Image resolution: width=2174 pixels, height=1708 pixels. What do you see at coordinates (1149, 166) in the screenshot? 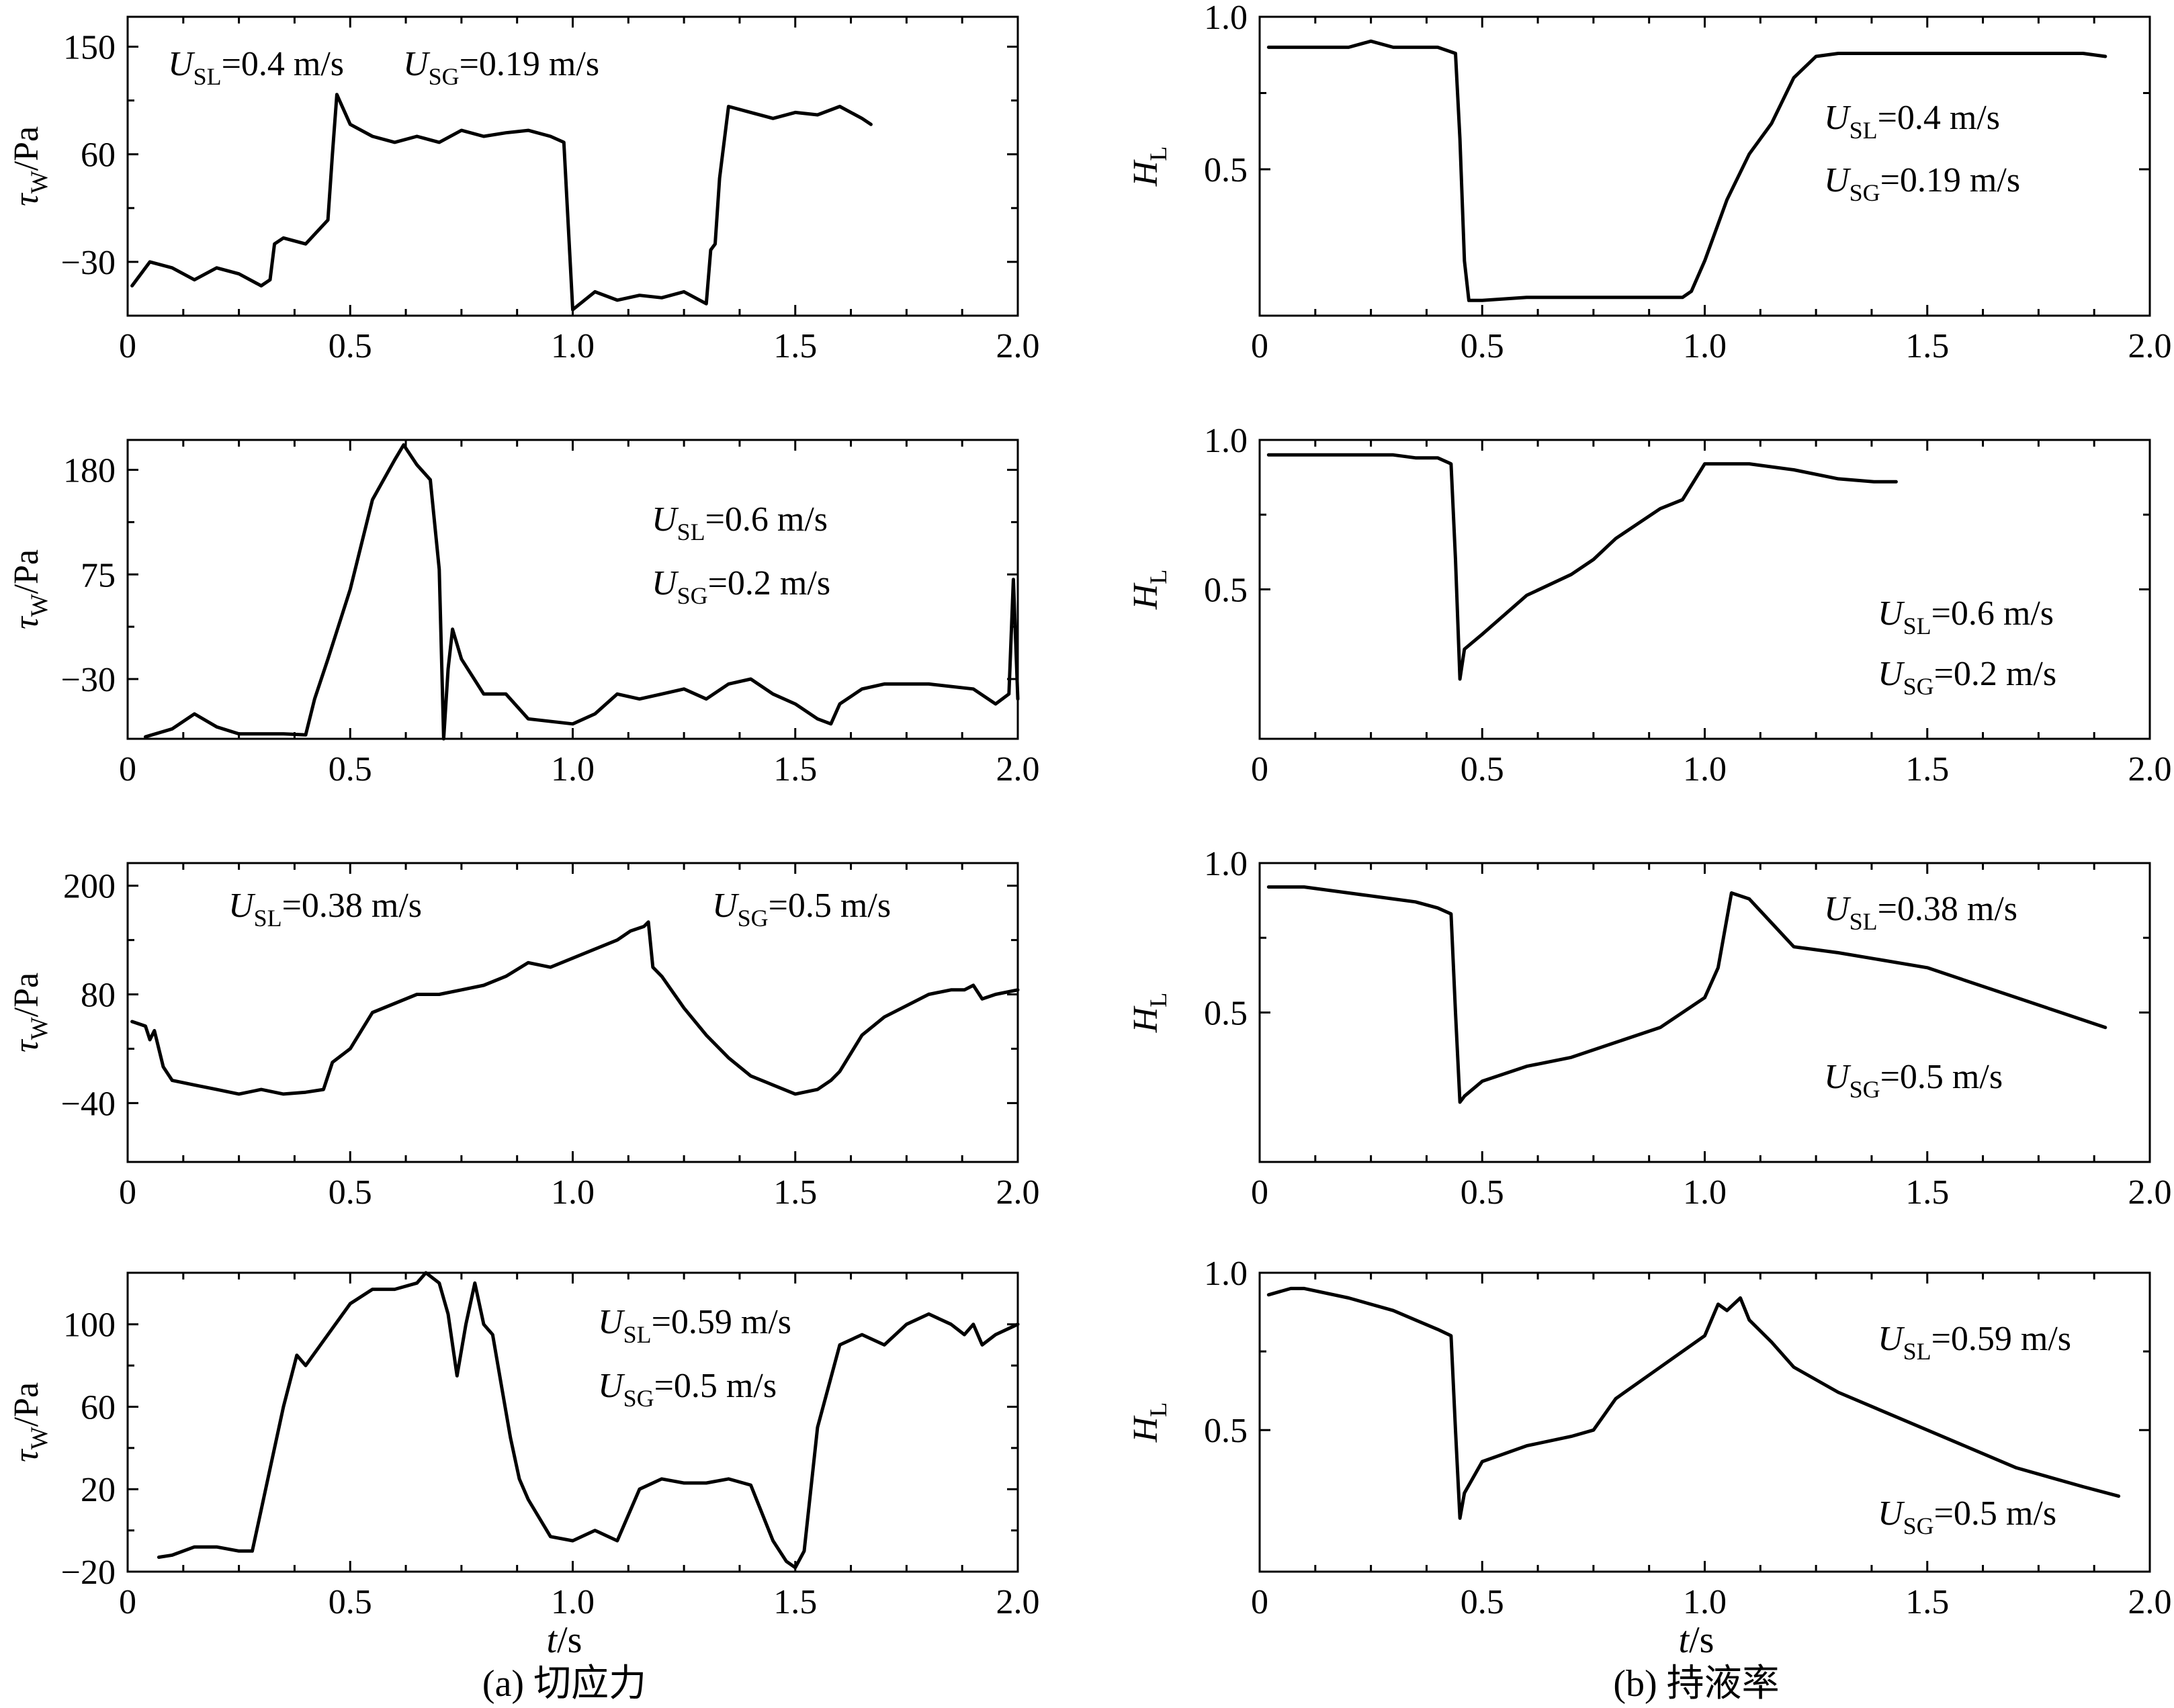
I see `y-axis-label: HL` at bounding box center [1149, 166].